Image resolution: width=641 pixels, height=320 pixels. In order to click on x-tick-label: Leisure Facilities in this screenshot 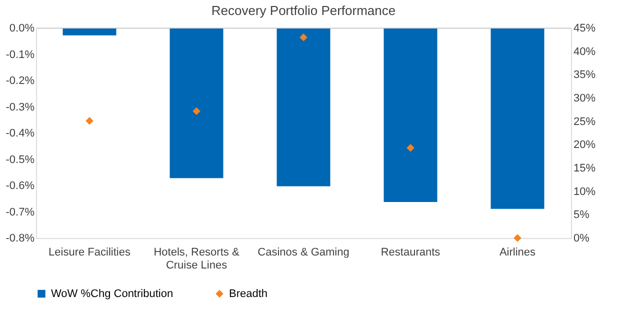, I will do `click(89, 252)`.